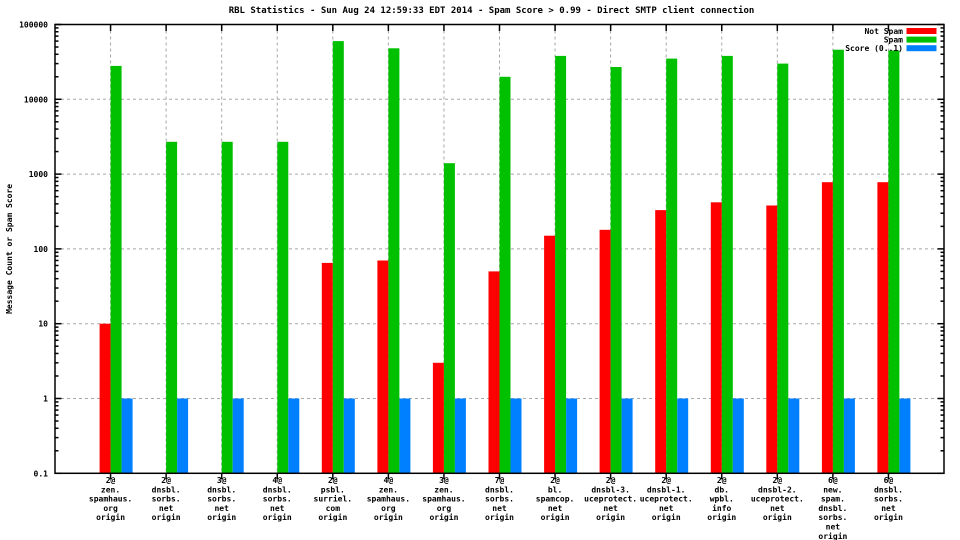  I want to click on y-tick-label: 0.1, so click(41, 473).